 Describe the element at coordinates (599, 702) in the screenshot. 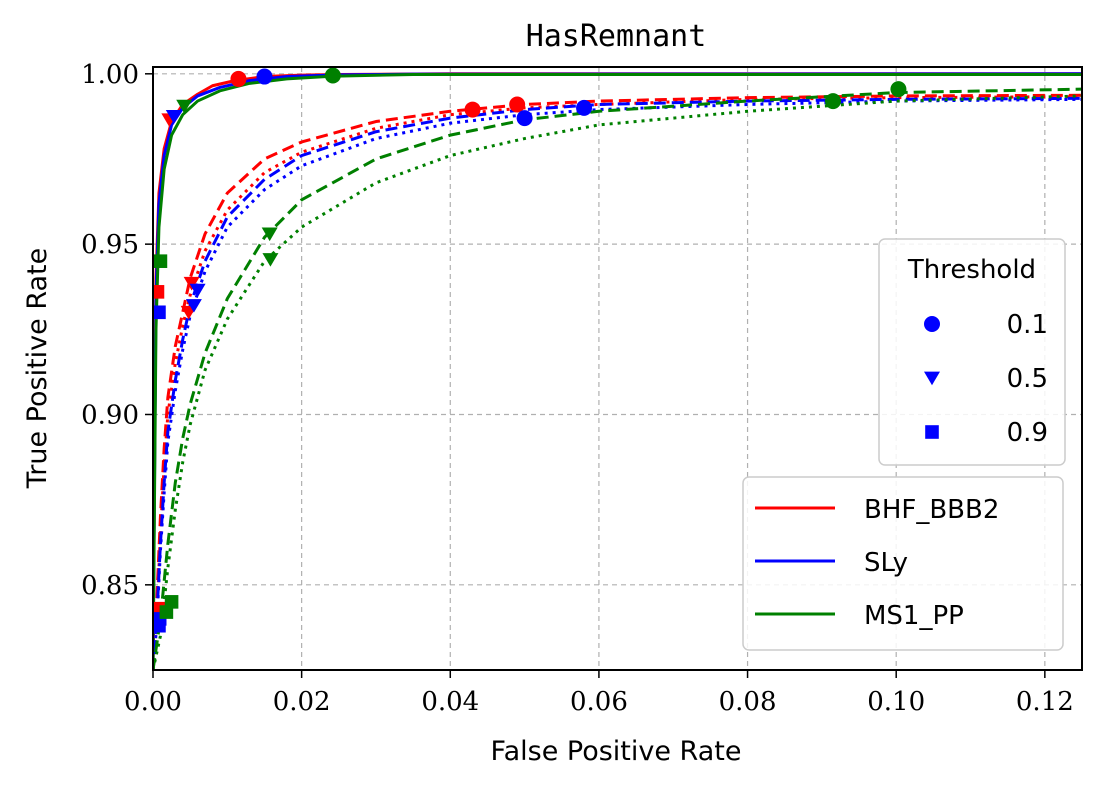

I see `x-tick-label: 0.06` at that location.